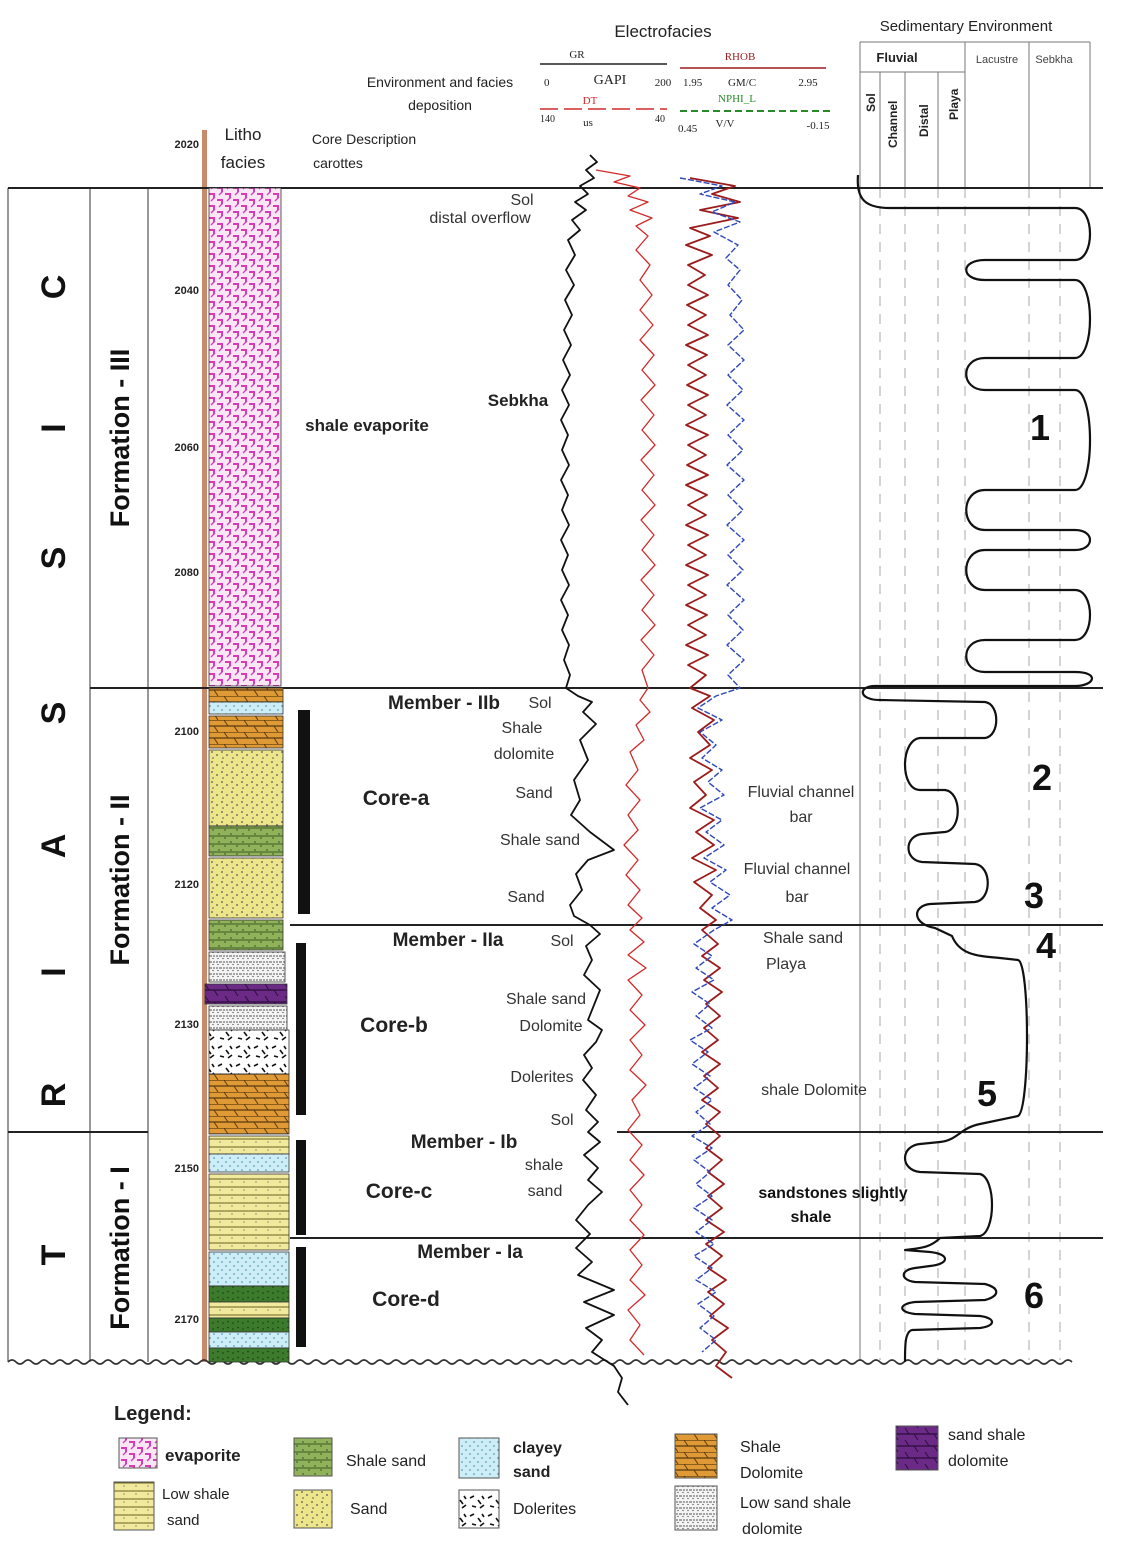 Image resolution: width=1134 pixels, height=1550 pixels. Describe the element at coordinates (304, 812) in the screenshot. I see `core-a-bar` at that location.